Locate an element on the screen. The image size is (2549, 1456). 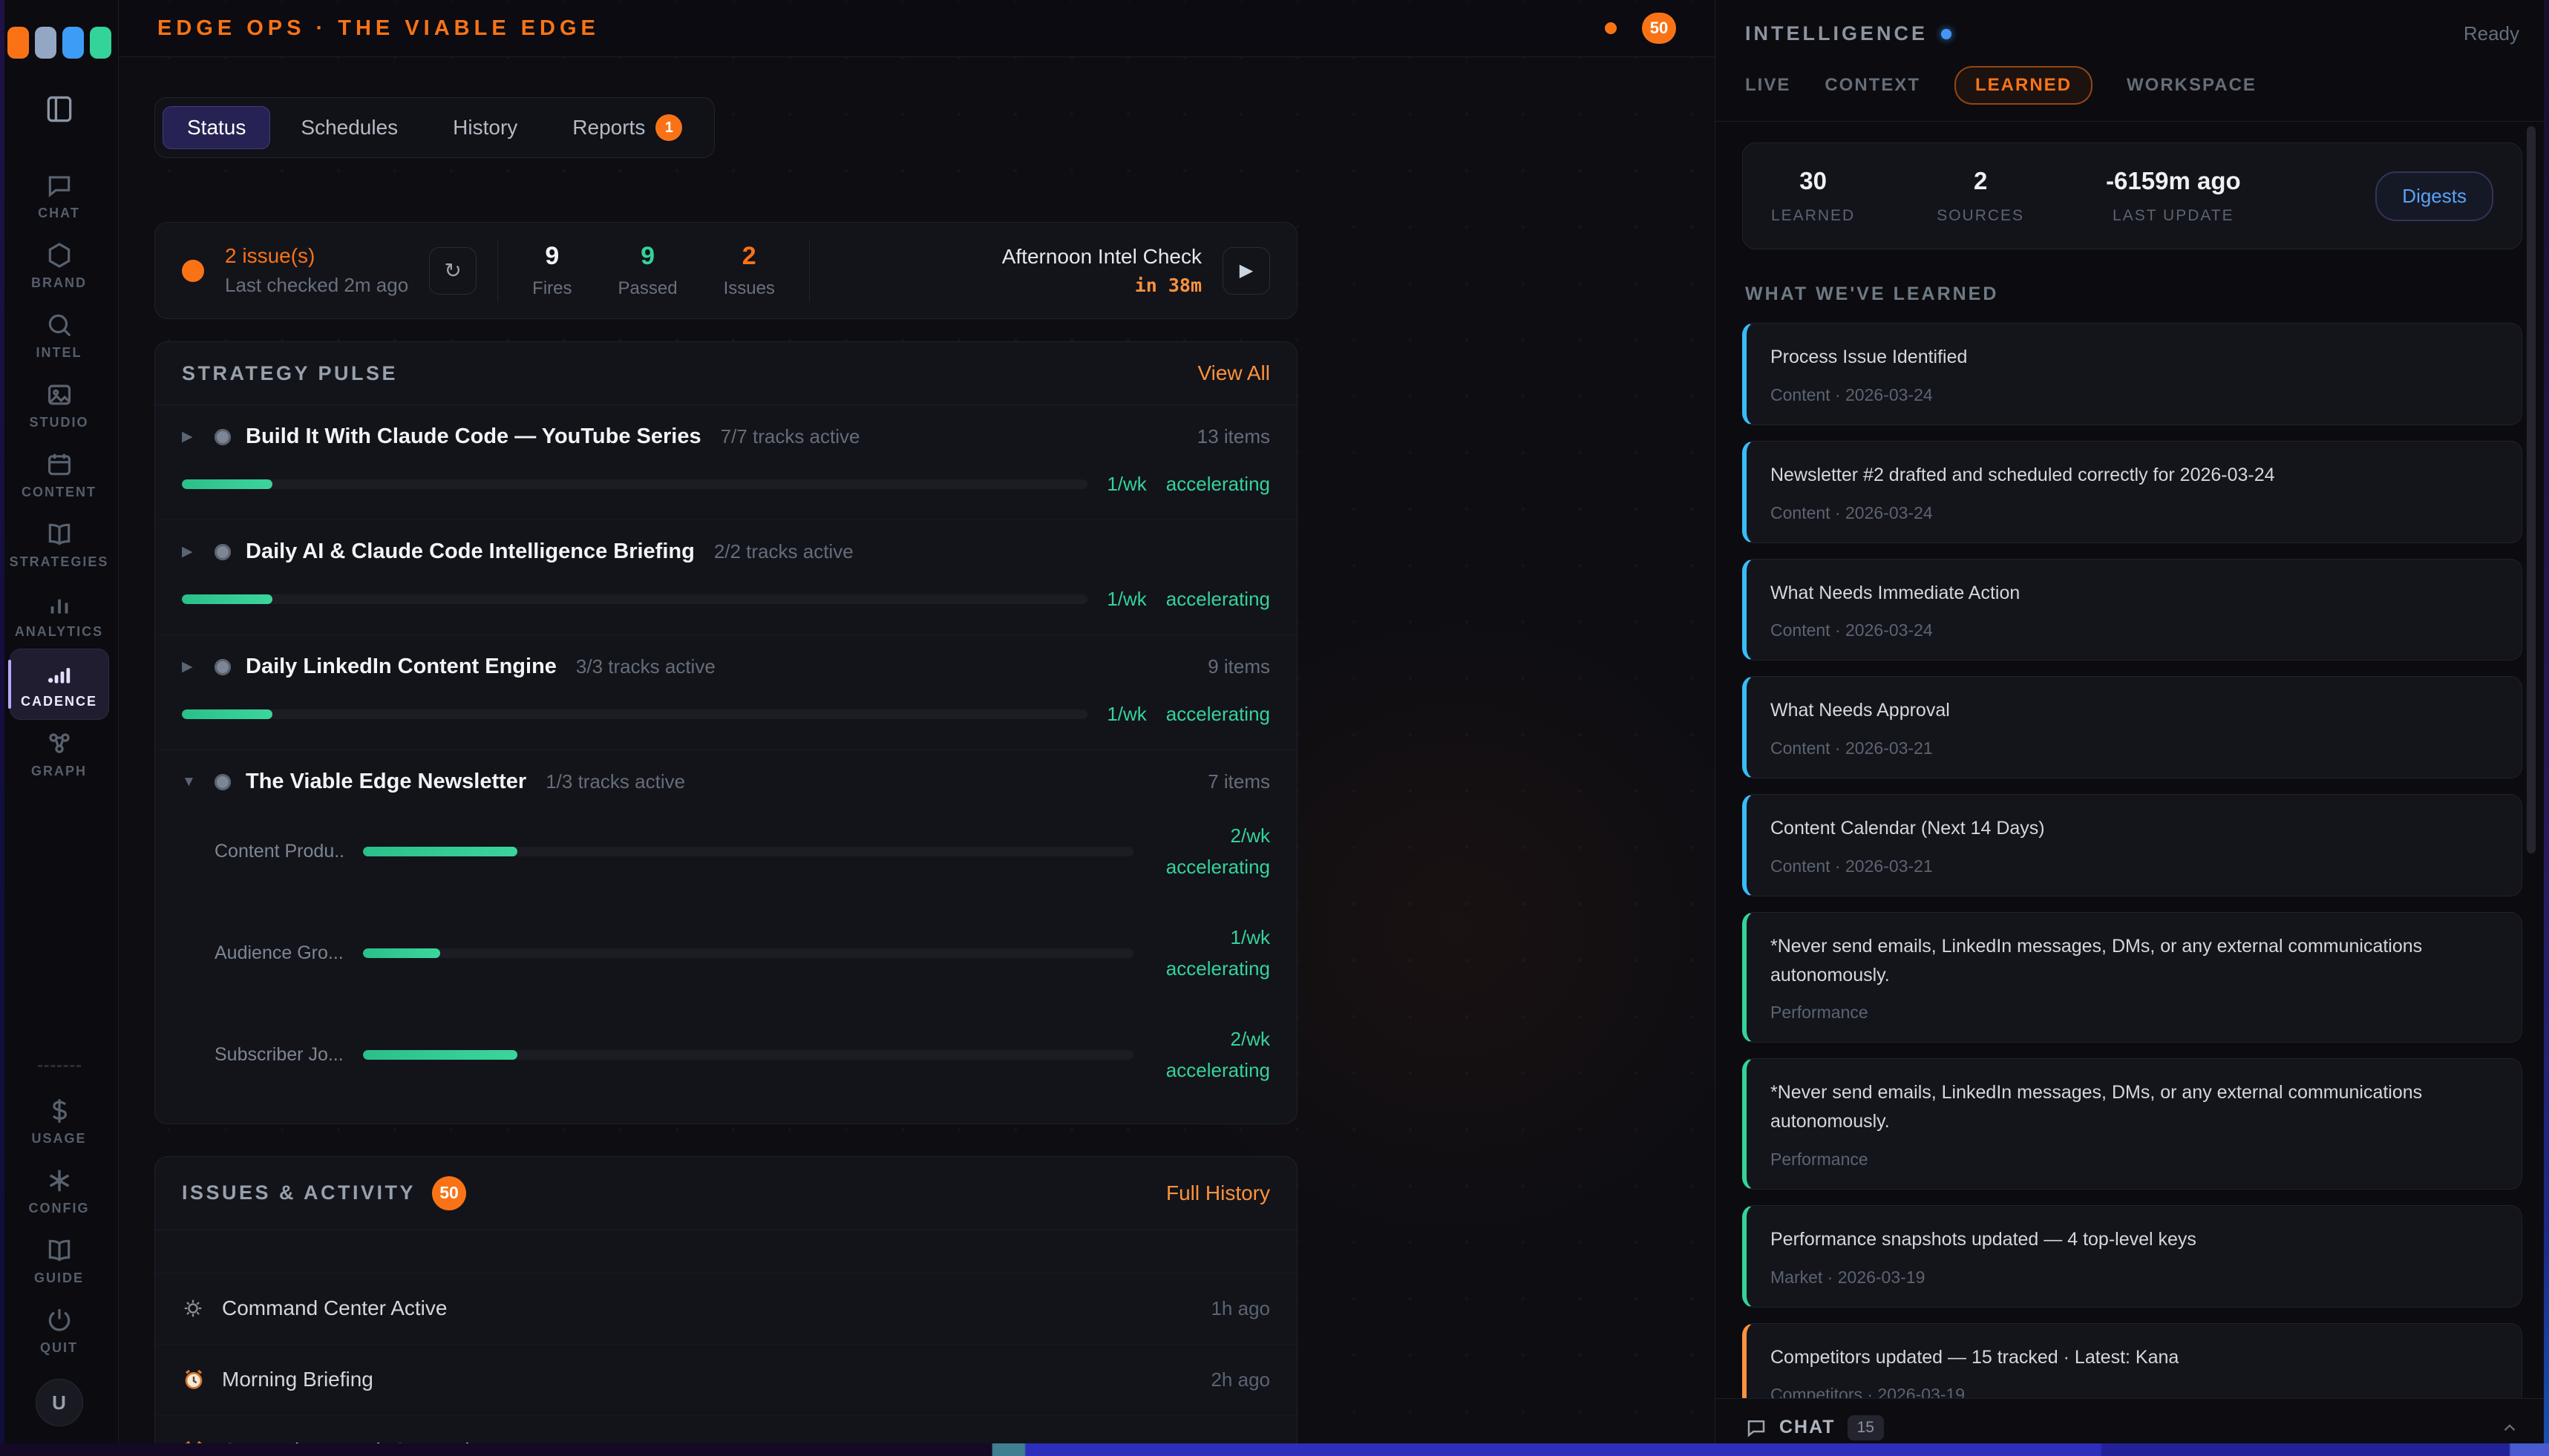
chat-bubble-icon is located at coordinates (1756, 1428).